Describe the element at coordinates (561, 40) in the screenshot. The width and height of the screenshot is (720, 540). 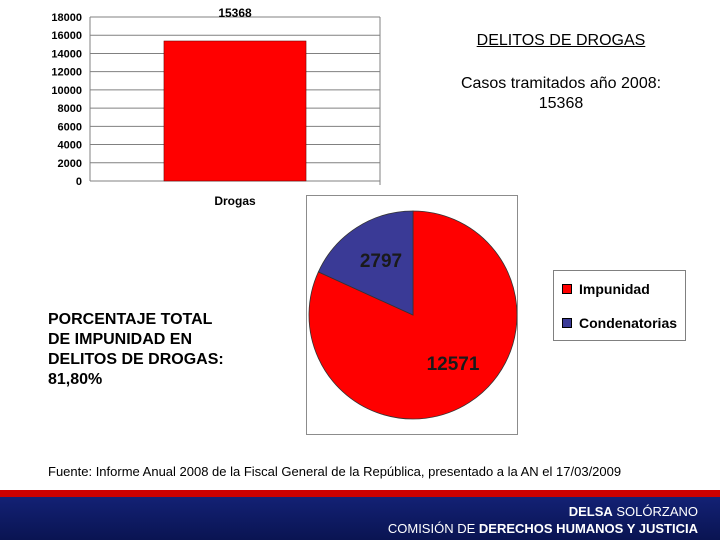
I see `page-title: DELITOS DE DROGAS` at that location.